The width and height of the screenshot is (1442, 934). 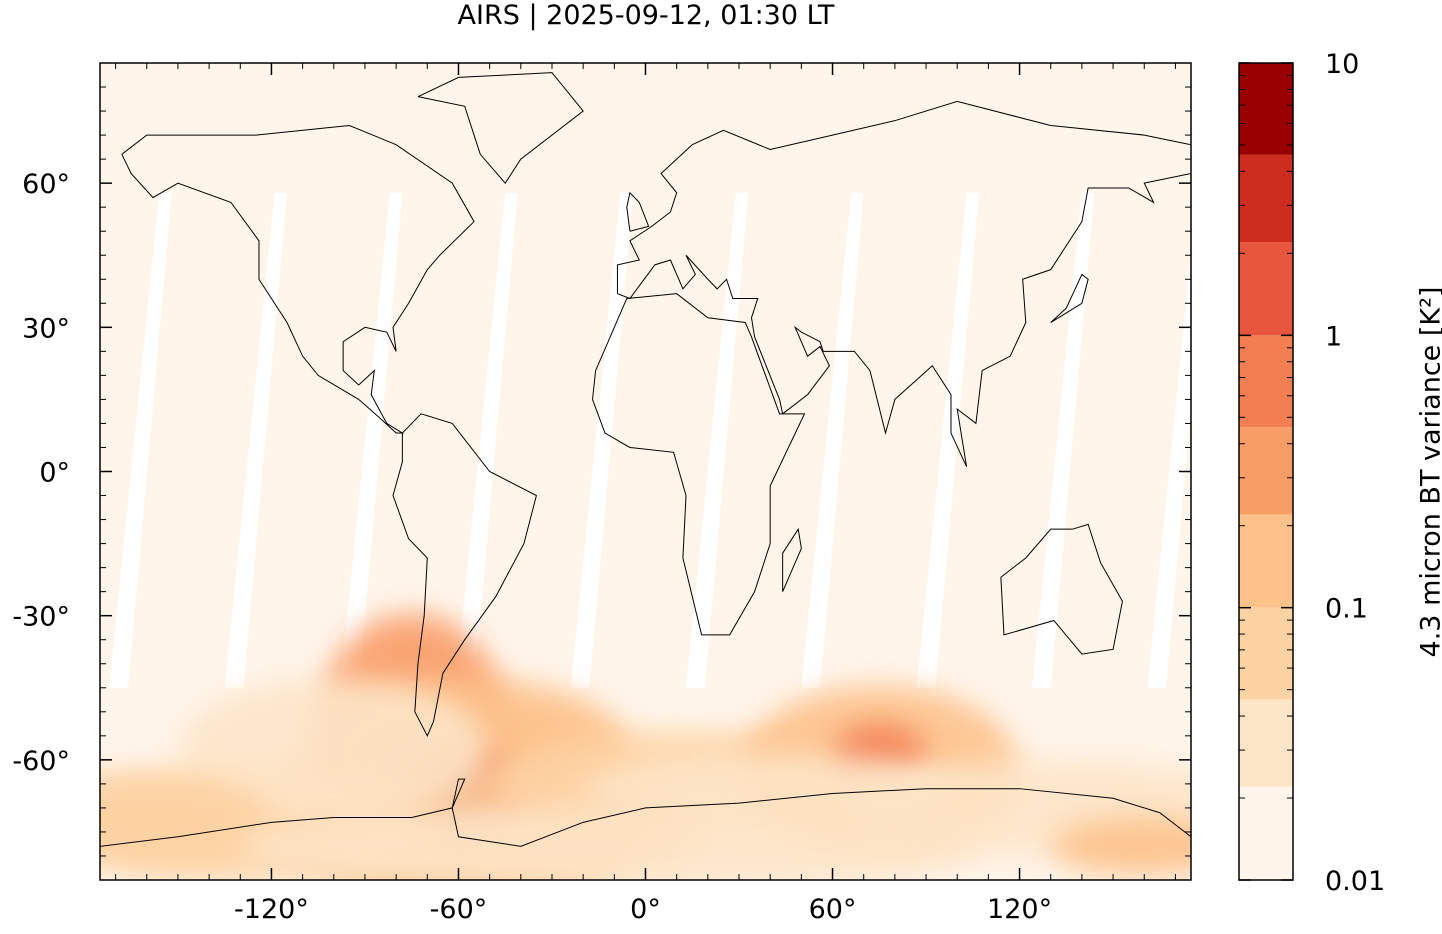 I want to click on colorbar-label: 4.3 micron BT variance [K²], so click(x=1429, y=472).